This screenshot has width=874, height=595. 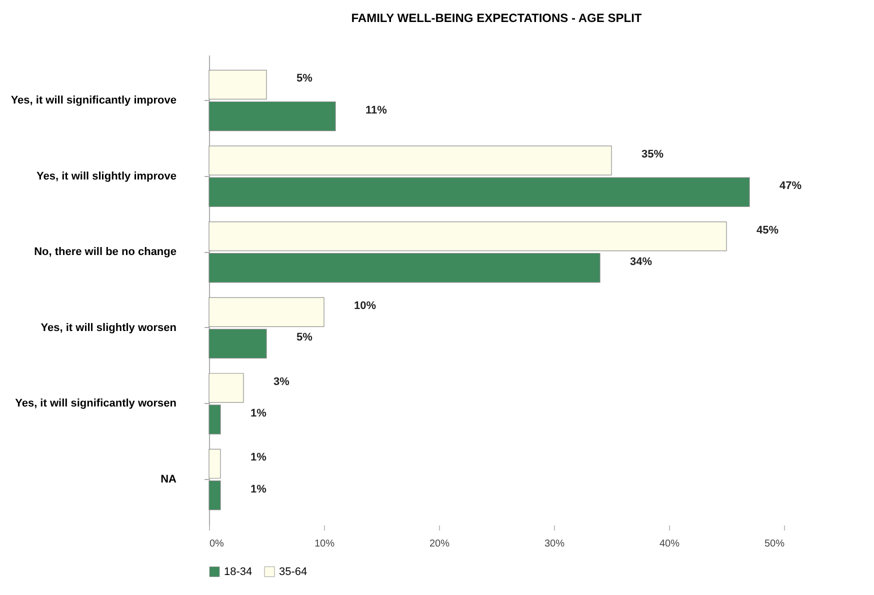 I want to click on data-label: 10%, so click(x=365, y=306).